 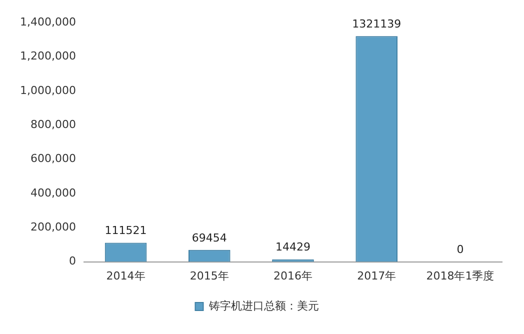 What do you see at coordinates (460, 275) in the screenshot?
I see `x-tick-label: 2018年1季度` at bounding box center [460, 275].